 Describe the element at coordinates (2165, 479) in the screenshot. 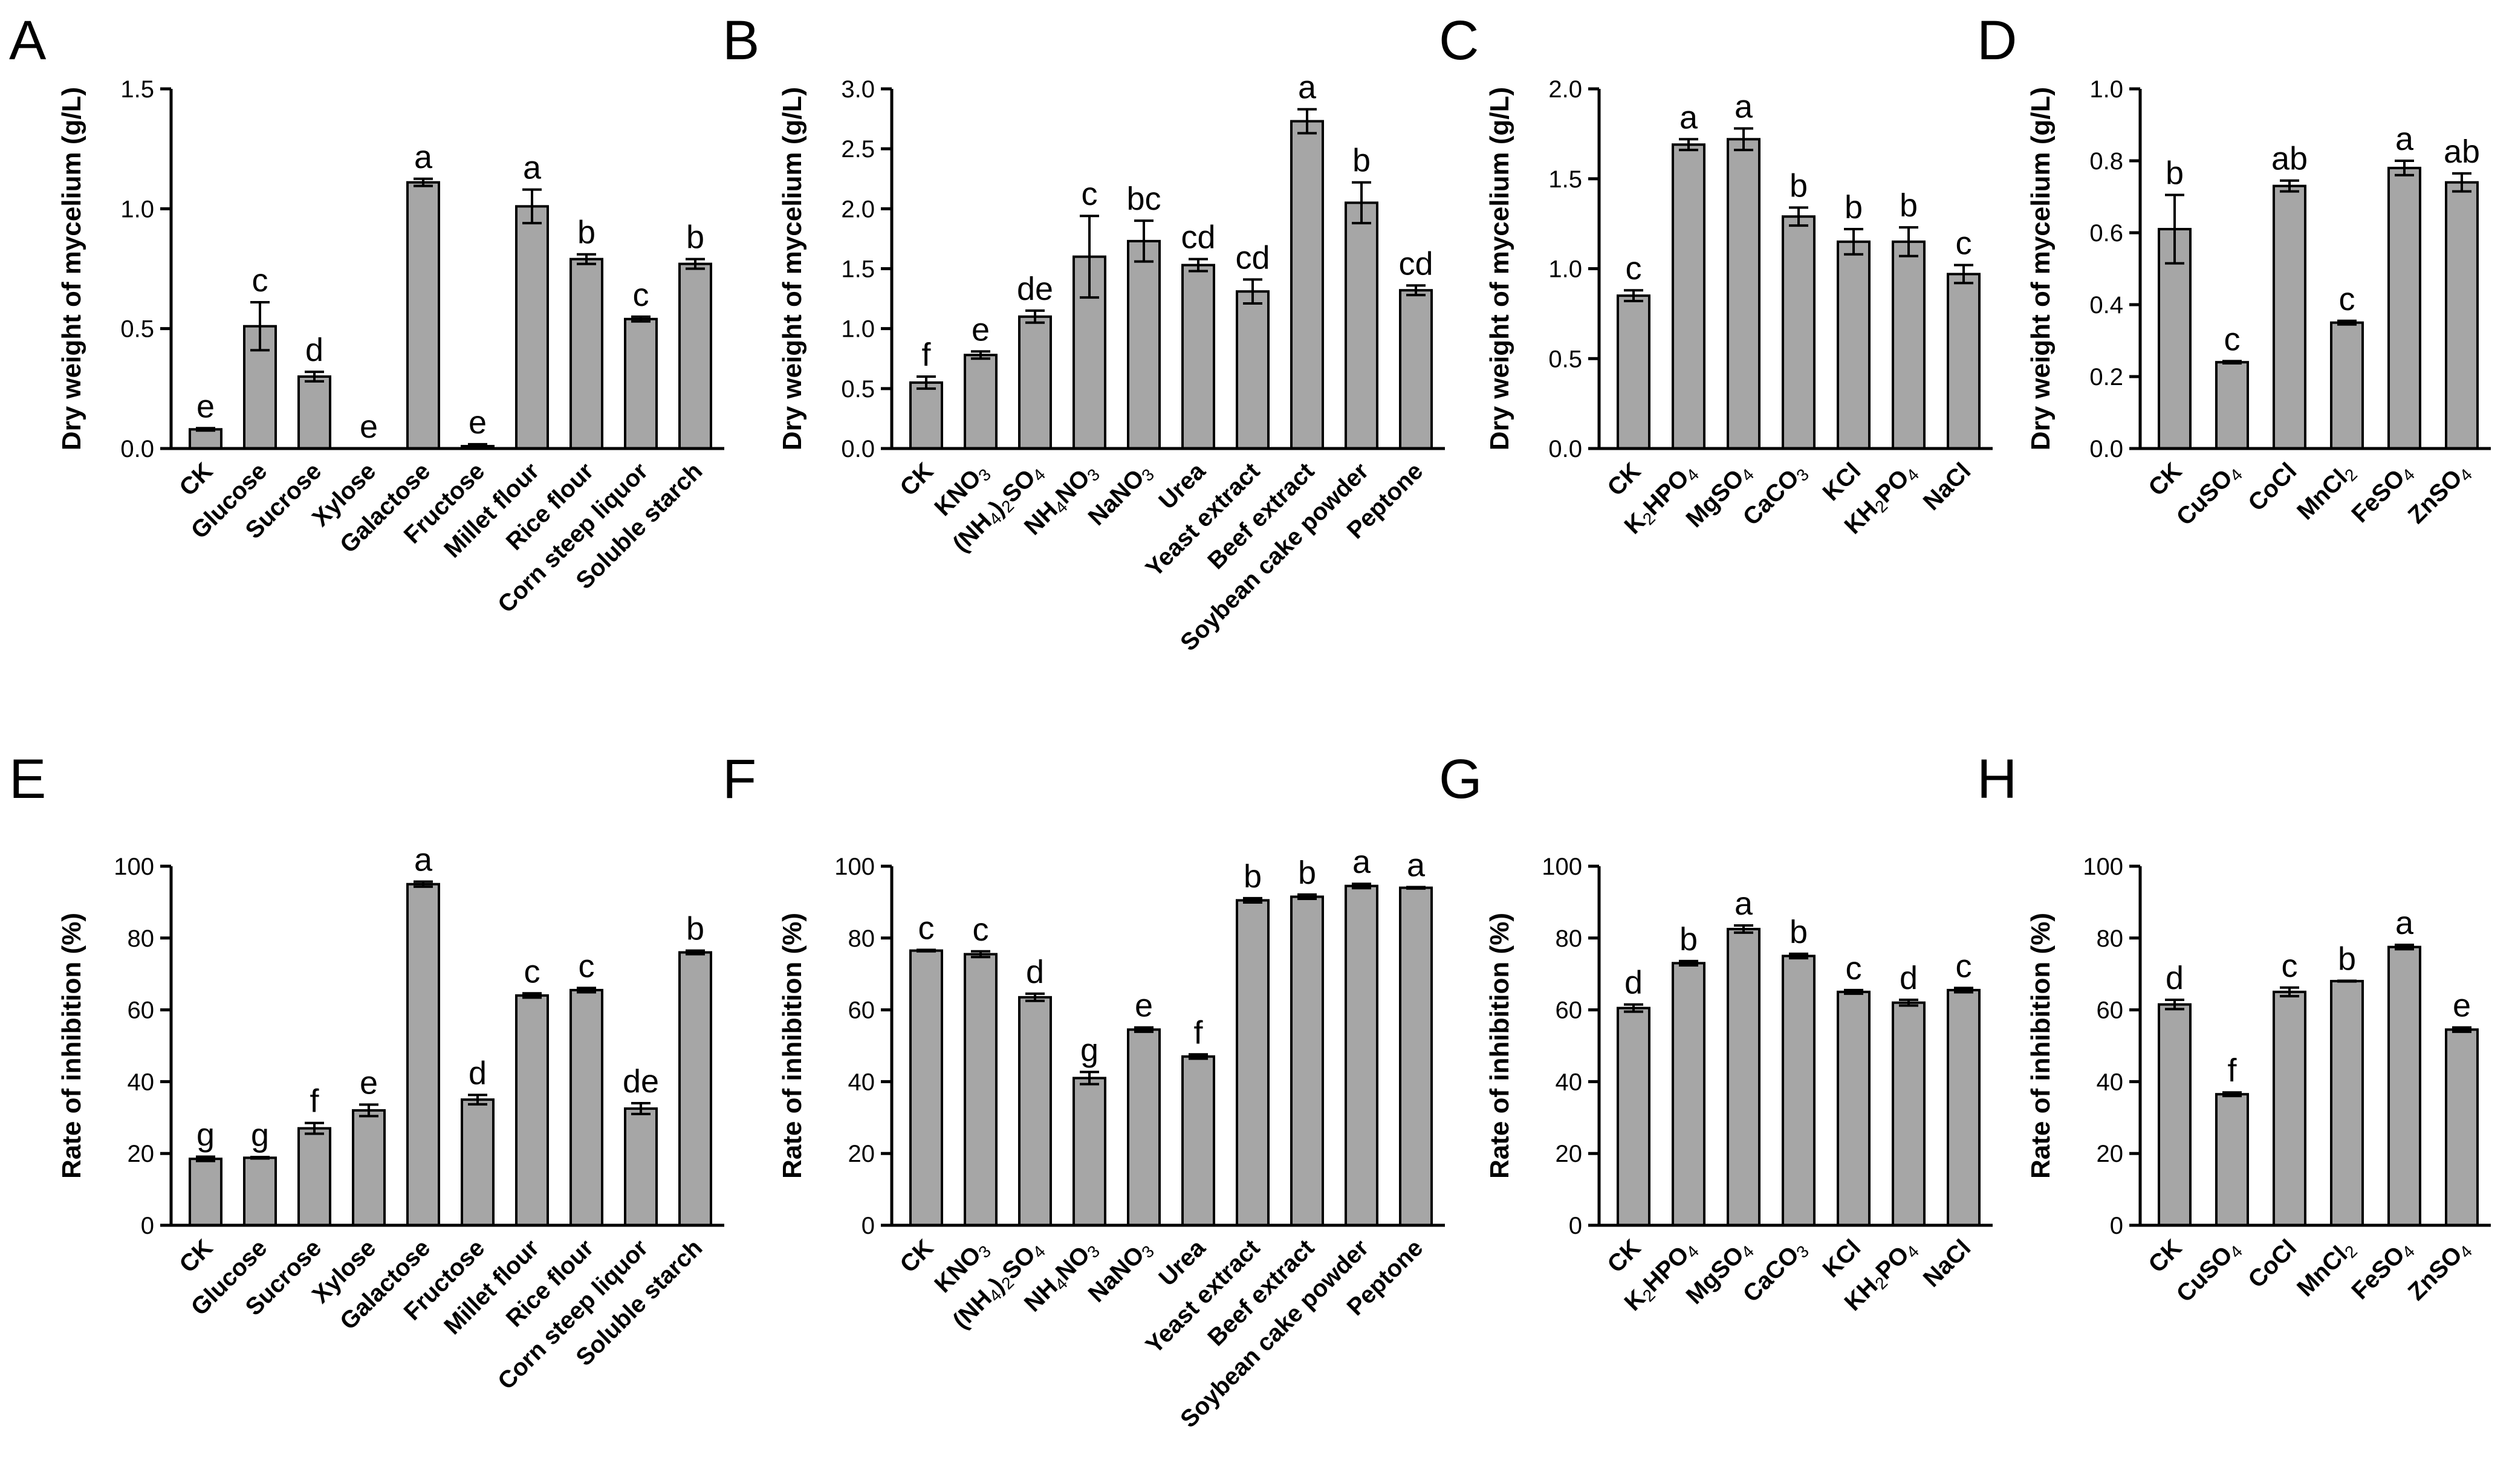

I see `panel-d-x-tick-ck: CK` at that location.